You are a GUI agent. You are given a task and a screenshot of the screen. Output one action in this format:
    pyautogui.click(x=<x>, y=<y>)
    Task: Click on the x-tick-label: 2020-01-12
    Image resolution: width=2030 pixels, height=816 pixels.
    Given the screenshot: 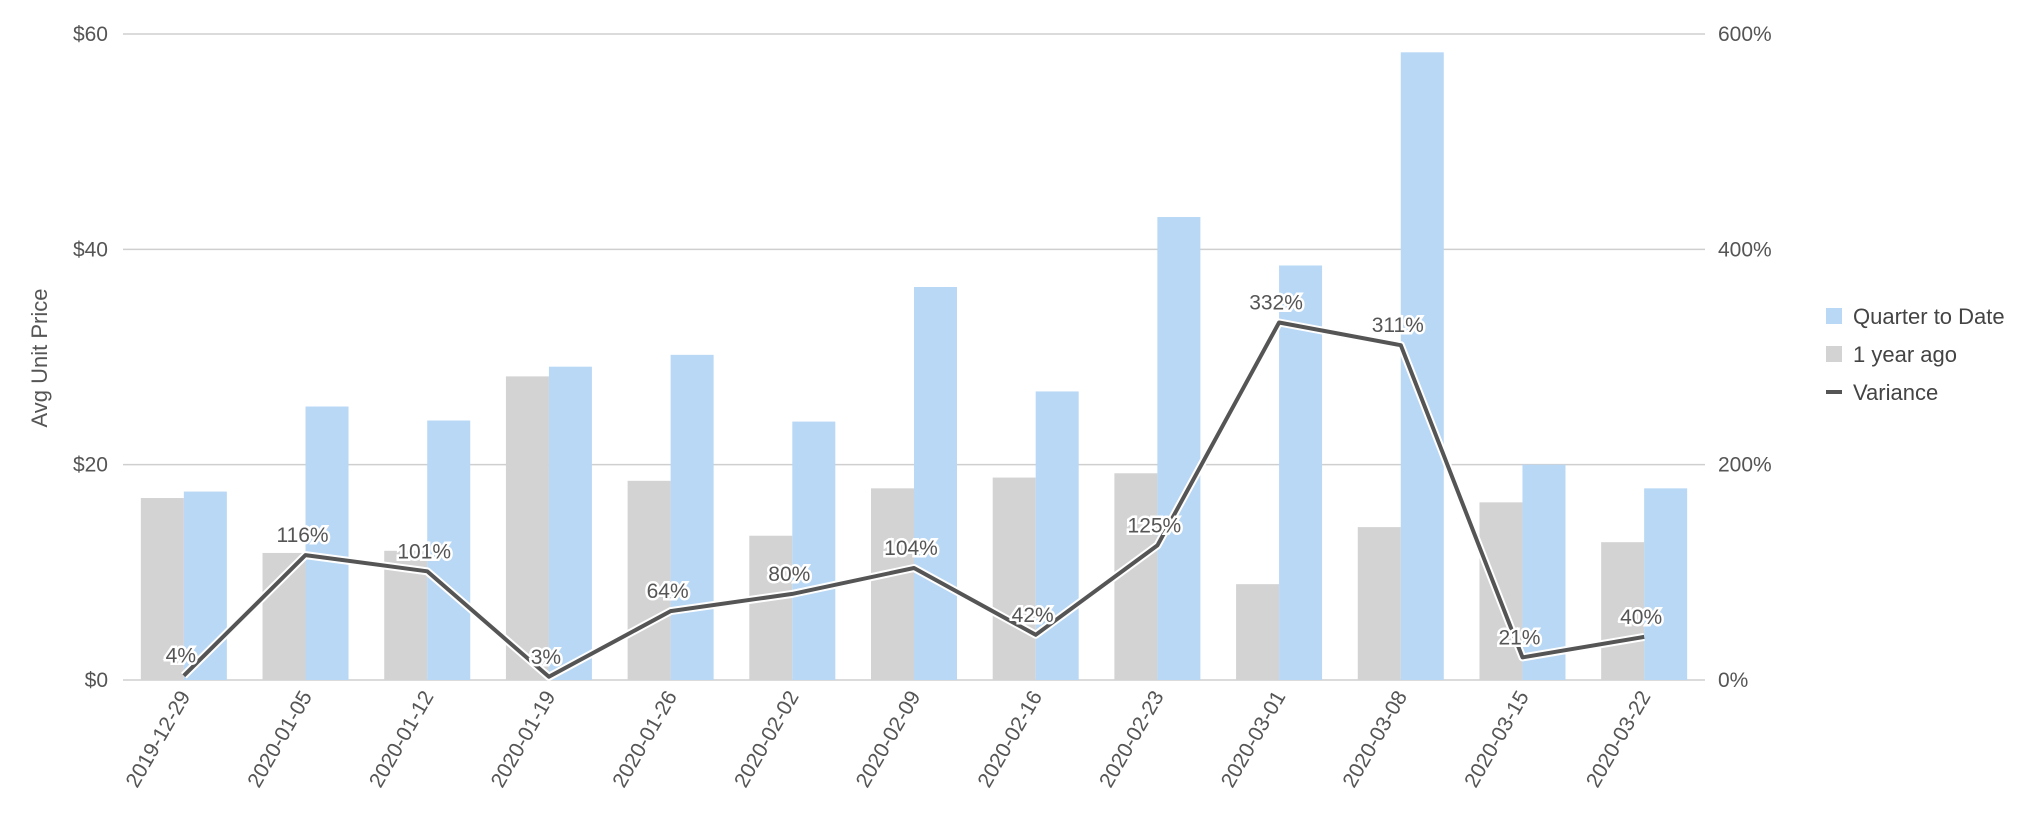 What is the action you would take?
    pyautogui.click(x=402, y=739)
    